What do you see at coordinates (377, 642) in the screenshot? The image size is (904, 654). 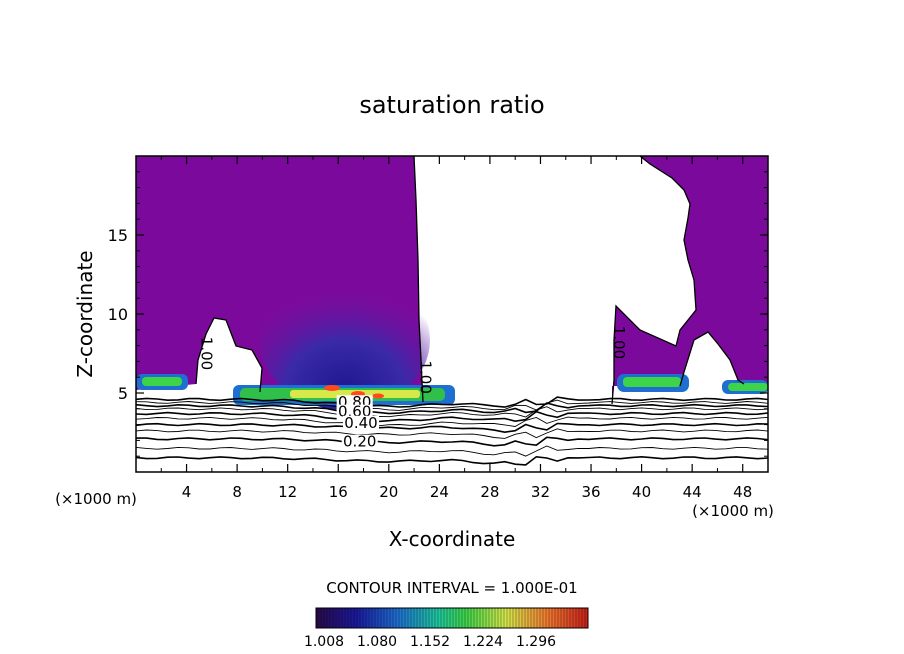 I see `colorbar-tick-label: 1.080` at bounding box center [377, 642].